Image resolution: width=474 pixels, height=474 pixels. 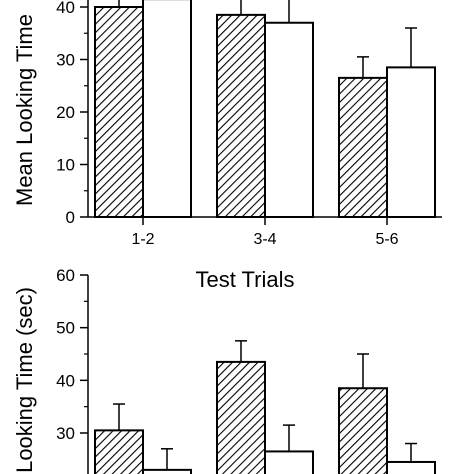 I want to click on y-tick-label: 10, so click(x=65, y=165).